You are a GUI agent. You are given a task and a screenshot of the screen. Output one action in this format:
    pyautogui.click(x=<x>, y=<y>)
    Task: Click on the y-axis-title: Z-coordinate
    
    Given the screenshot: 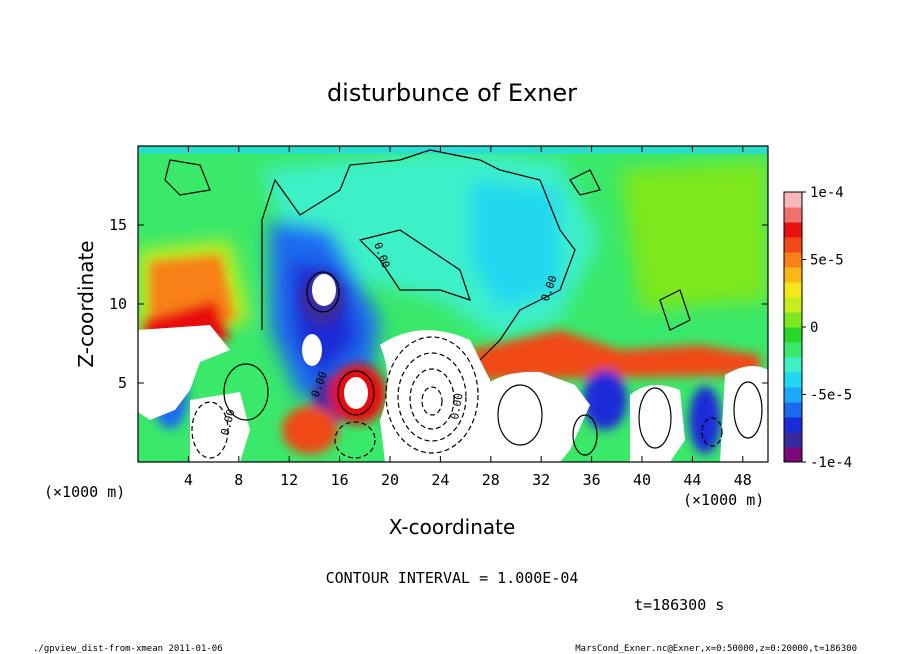 What is the action you would take?
    pyautogui.click(x=86, y=303)
    